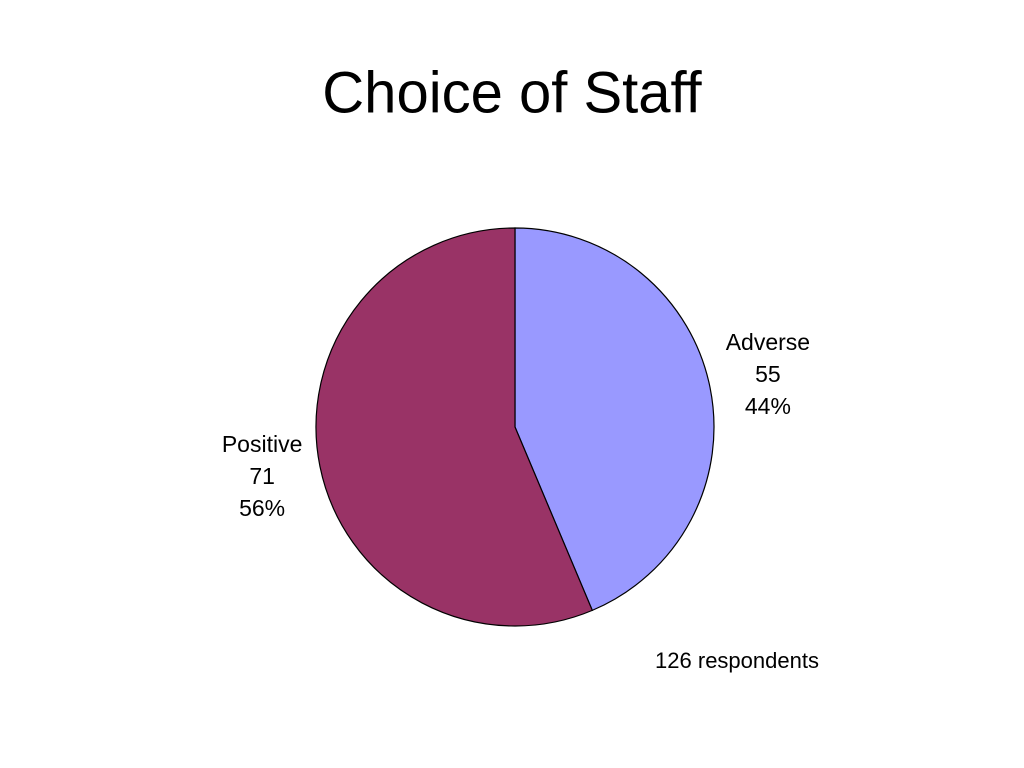 The height and width of the screenshot is (768, 1024). I want to click on slice-value: 55, so click(768, 374).